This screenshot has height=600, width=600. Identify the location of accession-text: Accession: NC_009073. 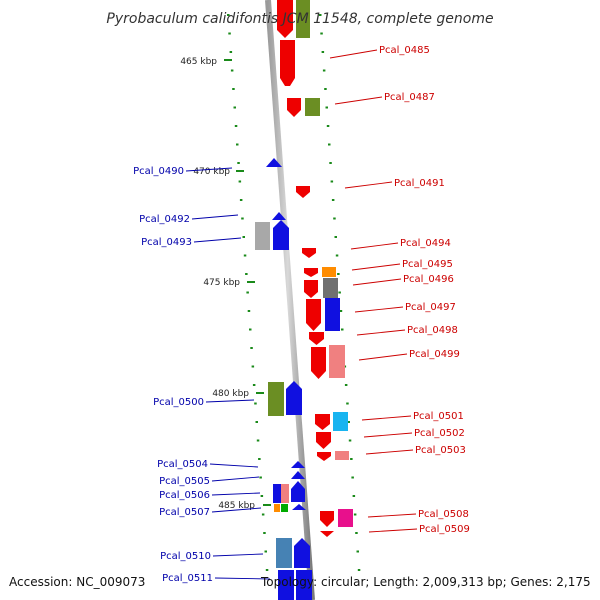
(77, 582).